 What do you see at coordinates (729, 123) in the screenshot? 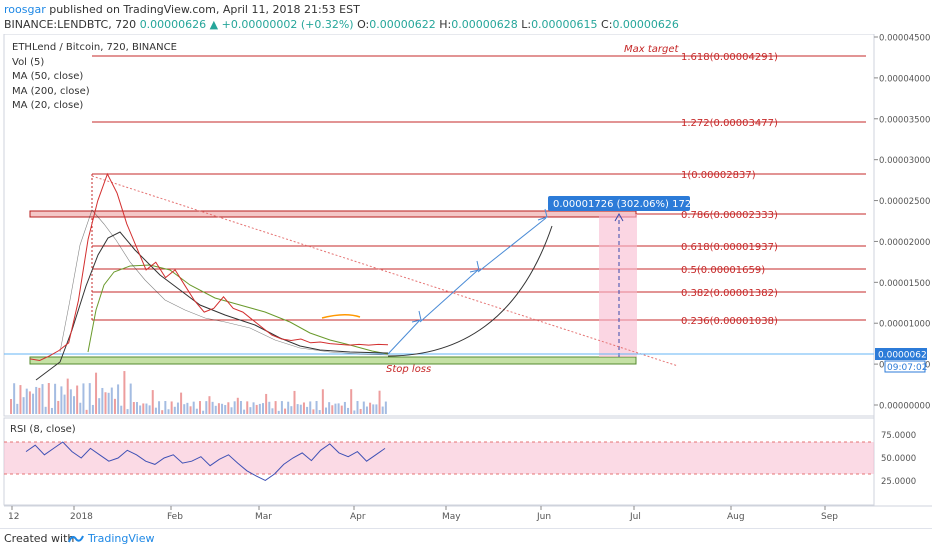
I see `fib-level-label: 1.272(0.00003477)` at bounding box center [729, 123].